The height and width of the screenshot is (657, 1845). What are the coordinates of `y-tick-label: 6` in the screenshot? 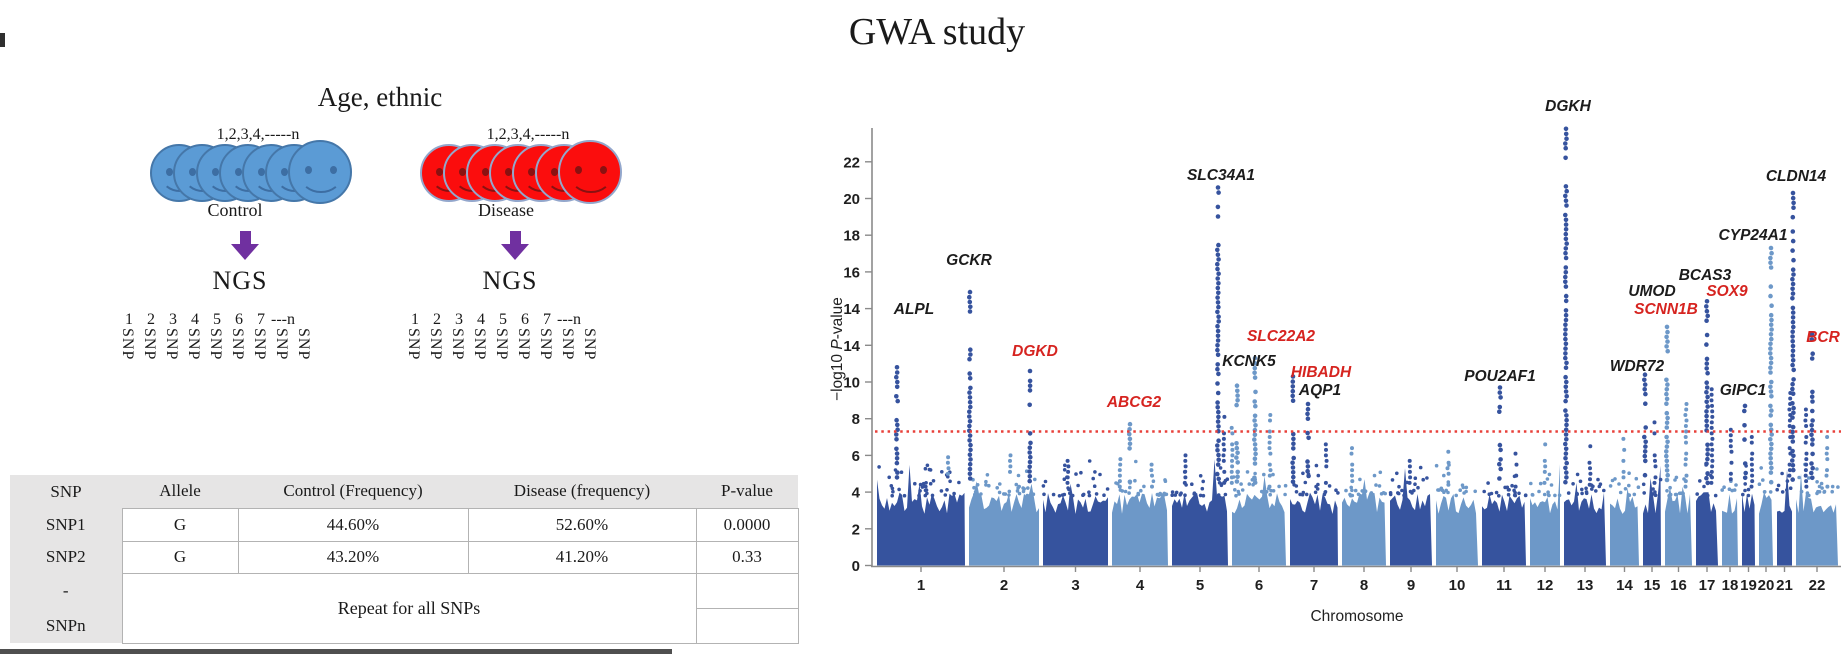 It's located at (856, 456).